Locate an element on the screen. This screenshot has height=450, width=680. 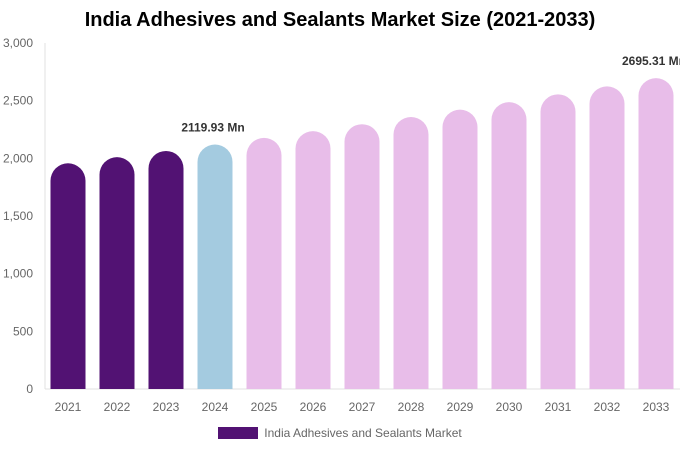
x-tick-label: 2029 is located at coordinates (460, 407).